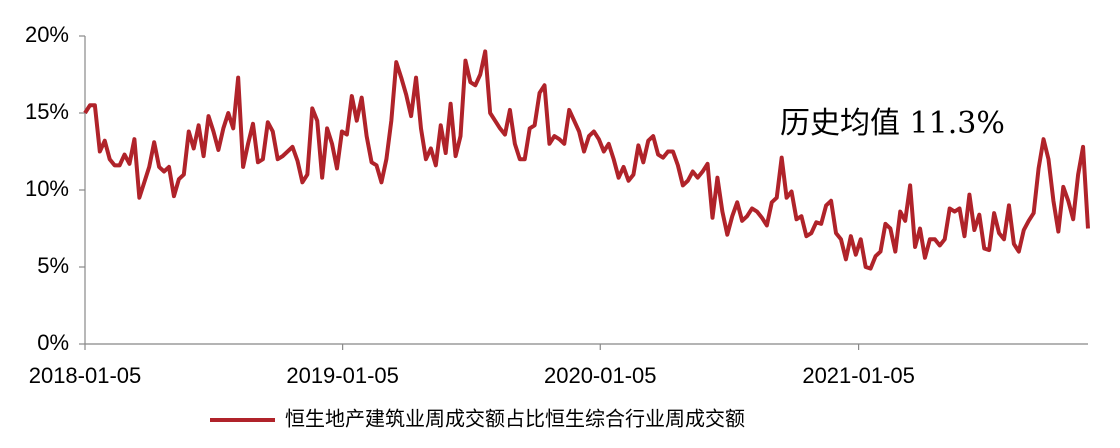 The image size is (1120, 448). What do you see at coordinates (515, 418) in the screenshot?
I see `legend-label: 恒生地产建筑业周成交额占比恒生综合行业周成交额` at bounding box center [515, 418].